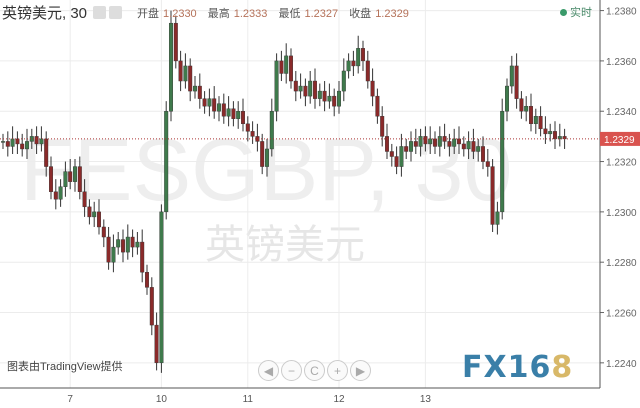 The image size is (640, 408). Describe the element at coordinates (148, 13) in the screenshot. I see `open-label: 开盘` at that location.